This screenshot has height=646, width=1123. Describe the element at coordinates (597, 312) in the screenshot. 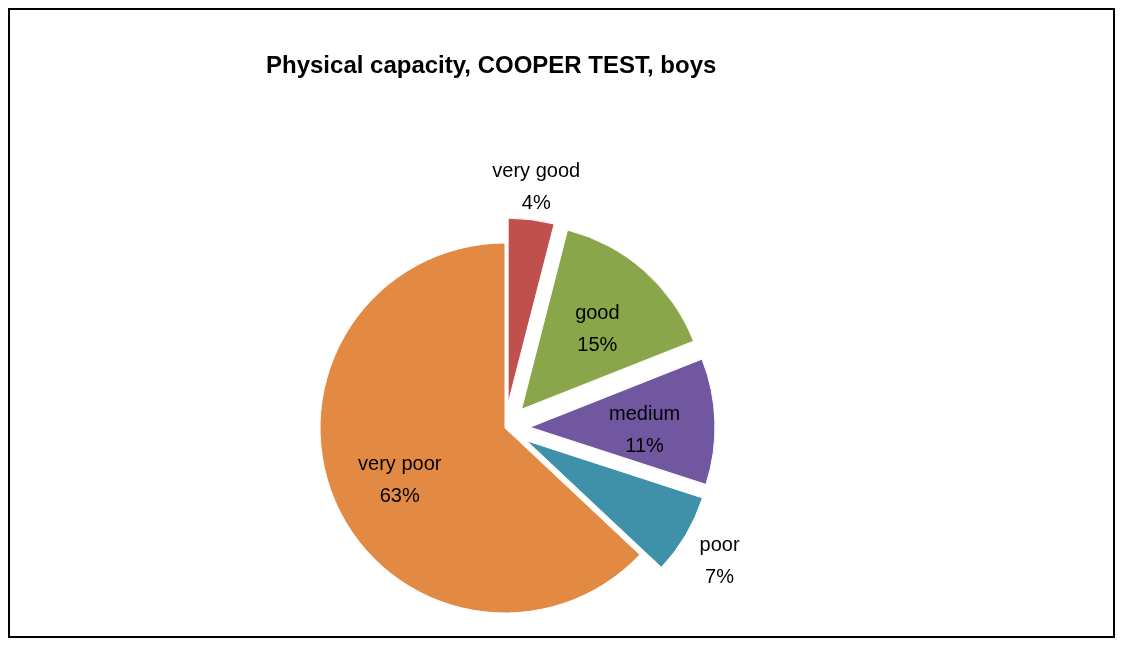

I see `slice-label: good` at that location.